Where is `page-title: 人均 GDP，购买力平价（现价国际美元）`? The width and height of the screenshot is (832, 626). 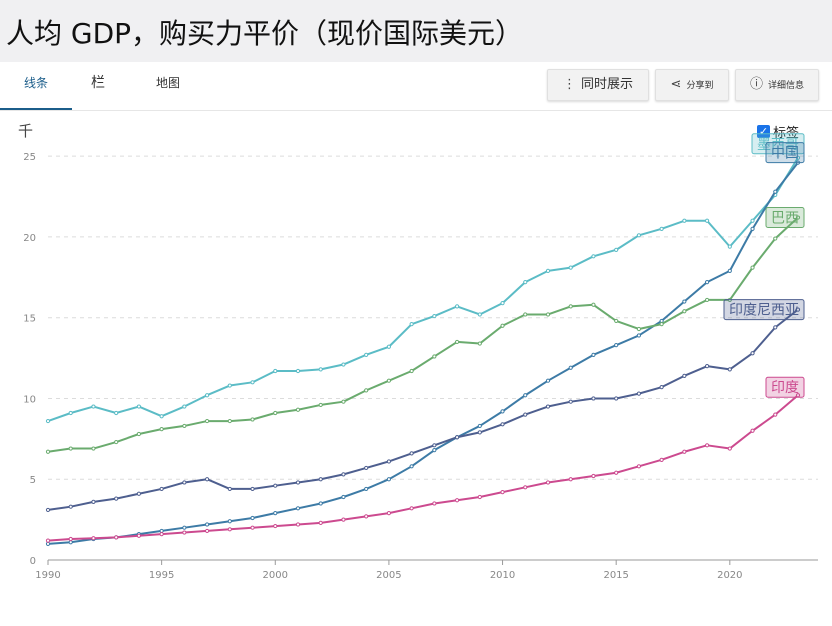 page-title: 人均 GDP，购买力平价（现价国际美元） is located at coordinates (265, 33).